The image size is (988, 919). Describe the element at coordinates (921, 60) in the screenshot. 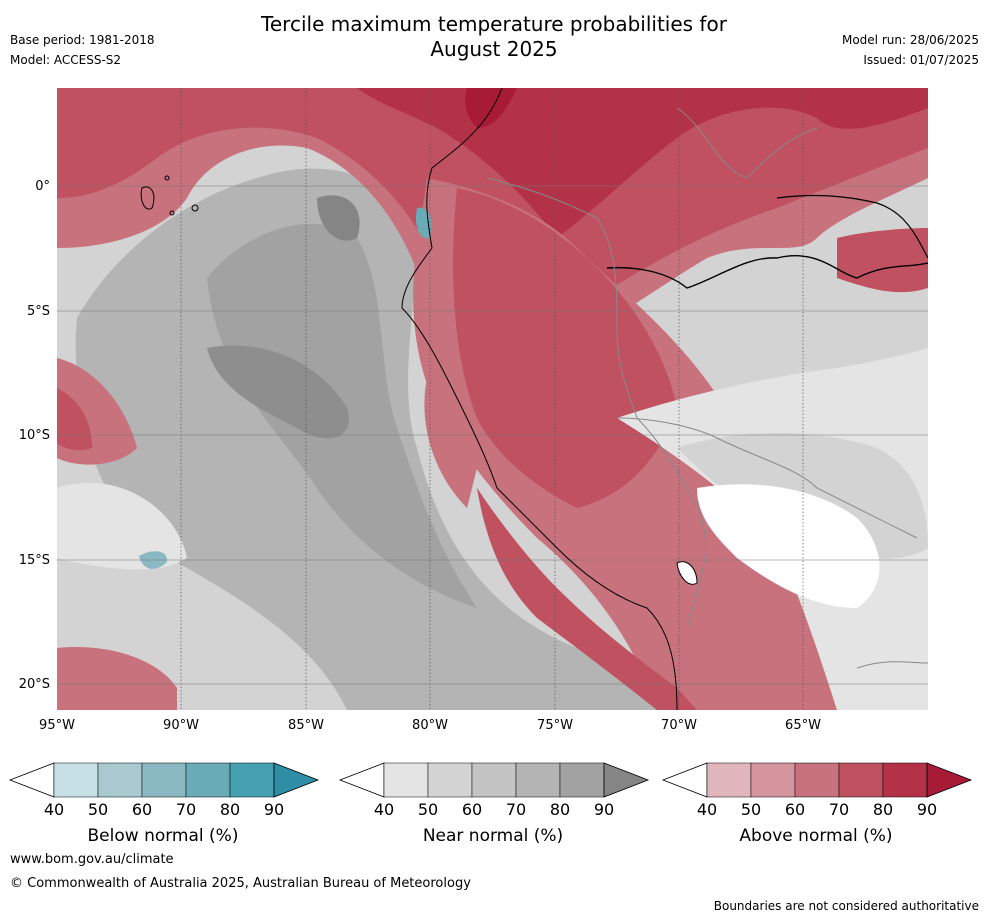

I see `issued-date: Issued: 01/07/2025` at that location.